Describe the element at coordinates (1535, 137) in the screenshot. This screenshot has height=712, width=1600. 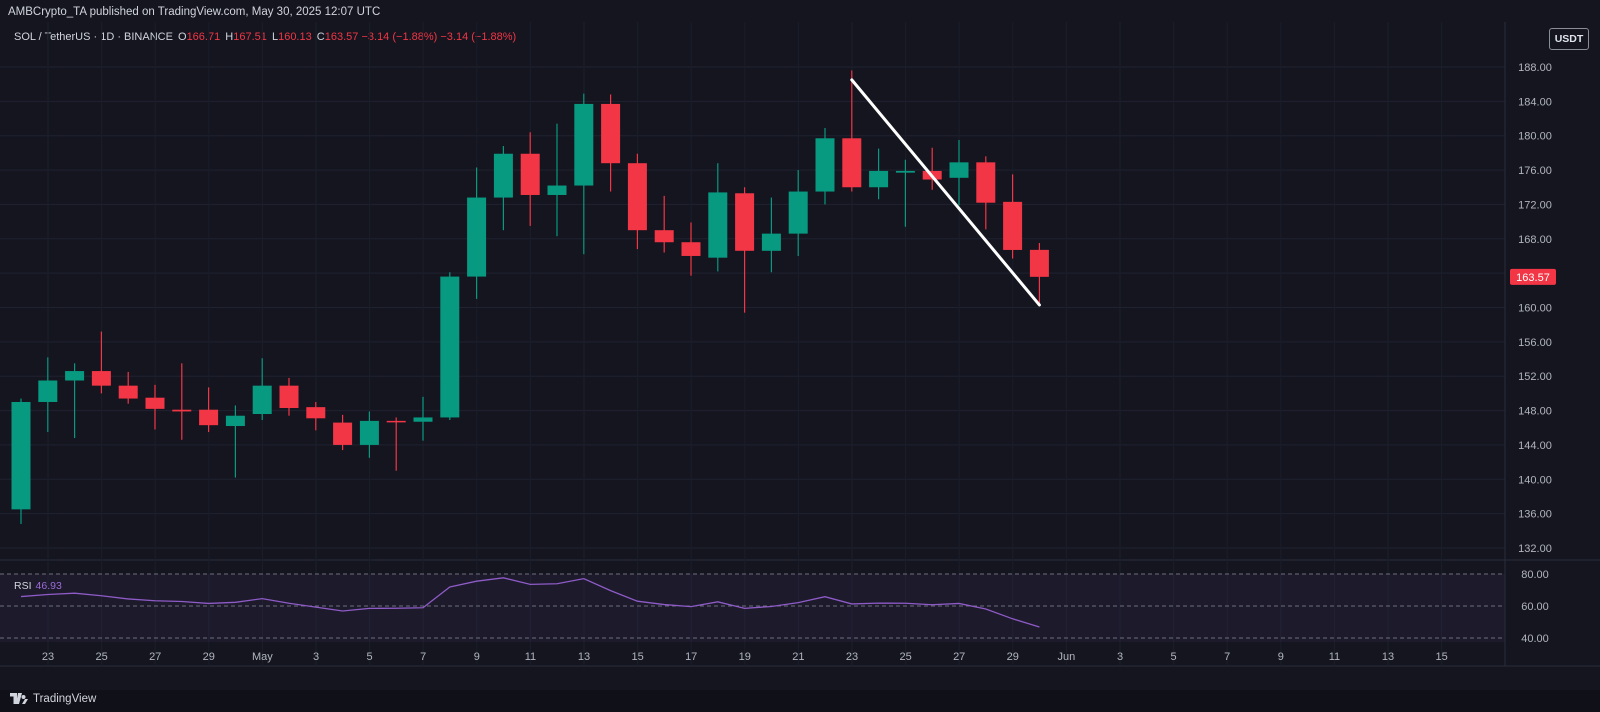
I see `price-tick-label: 180.00` at that location.